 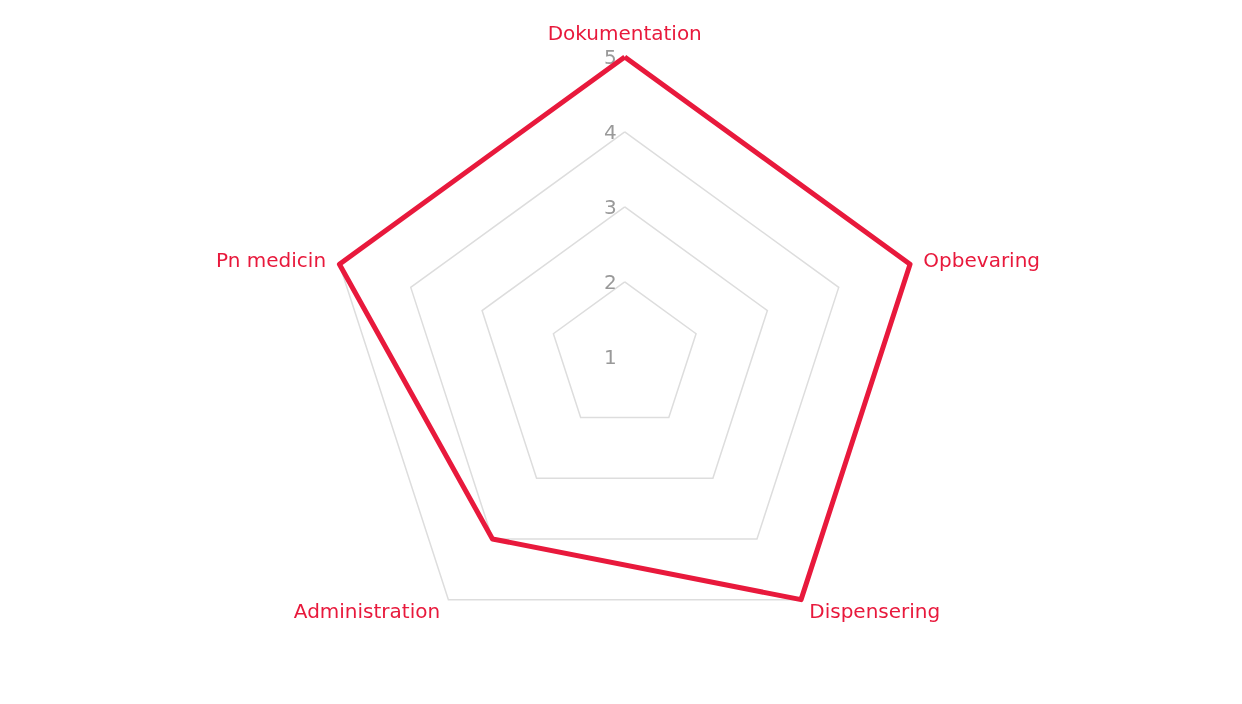 What do you see at coordinates (610, 206) in the screenshot?
I see `y-tick-label: 3` at bounding box center [610, 206].